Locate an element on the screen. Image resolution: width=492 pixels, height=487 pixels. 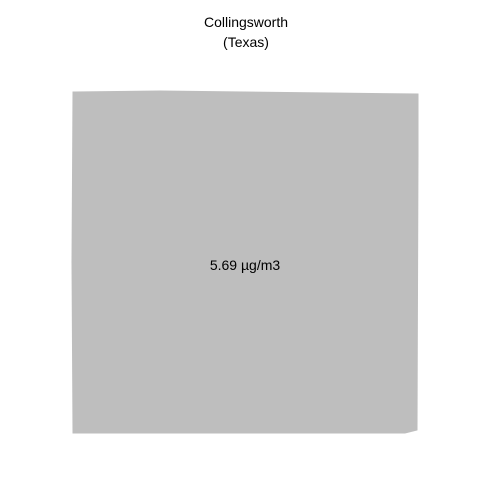
map-title-block: Collingsworth (Texas) is located at coordinates (246, 32).